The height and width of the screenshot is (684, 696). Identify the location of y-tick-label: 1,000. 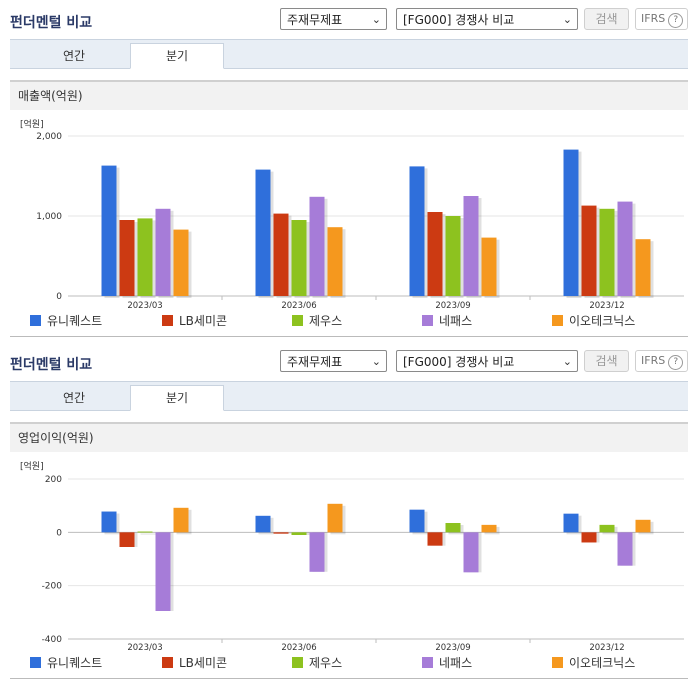
(49, 217).